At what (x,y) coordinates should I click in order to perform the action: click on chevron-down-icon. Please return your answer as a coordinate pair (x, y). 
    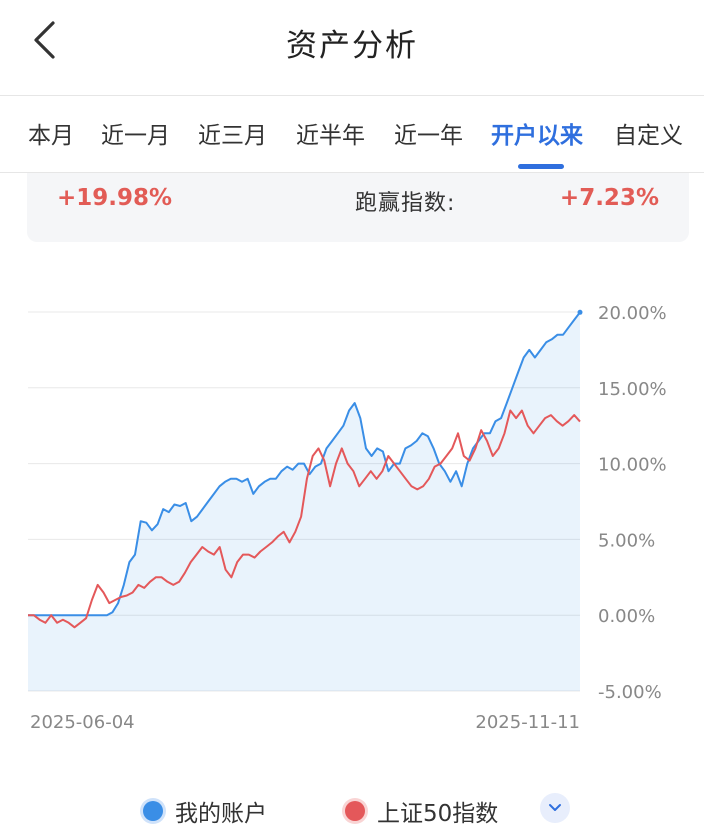
    Looking at the image, I should click on (555, 807).